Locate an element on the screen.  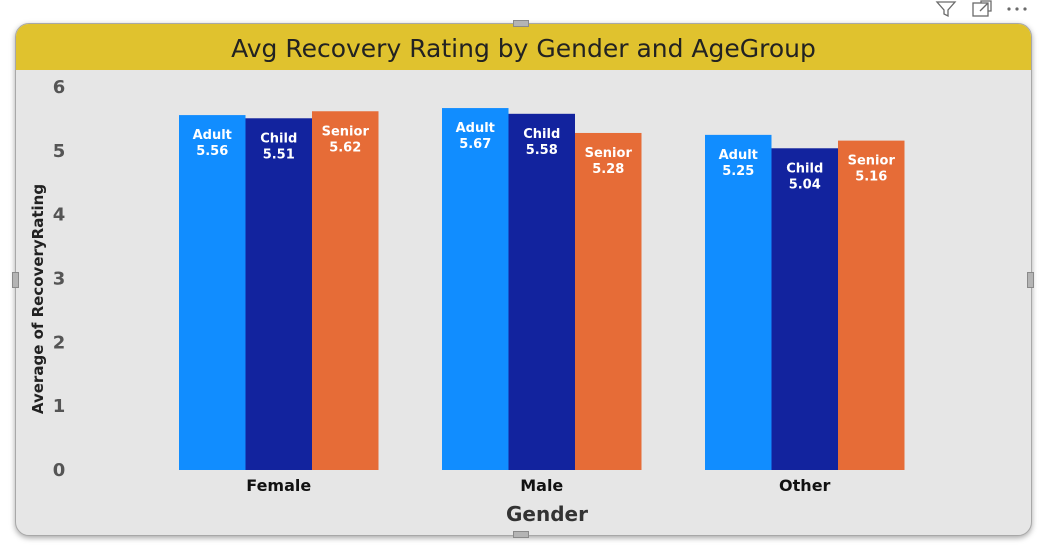
visual-header-icons is located at coordinates (985, 10).